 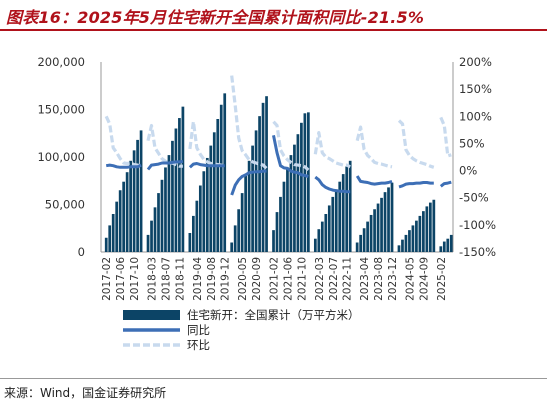 I want to click on source-note: 来源：Wind，国金证券研究所, so click(x=85, y=393).